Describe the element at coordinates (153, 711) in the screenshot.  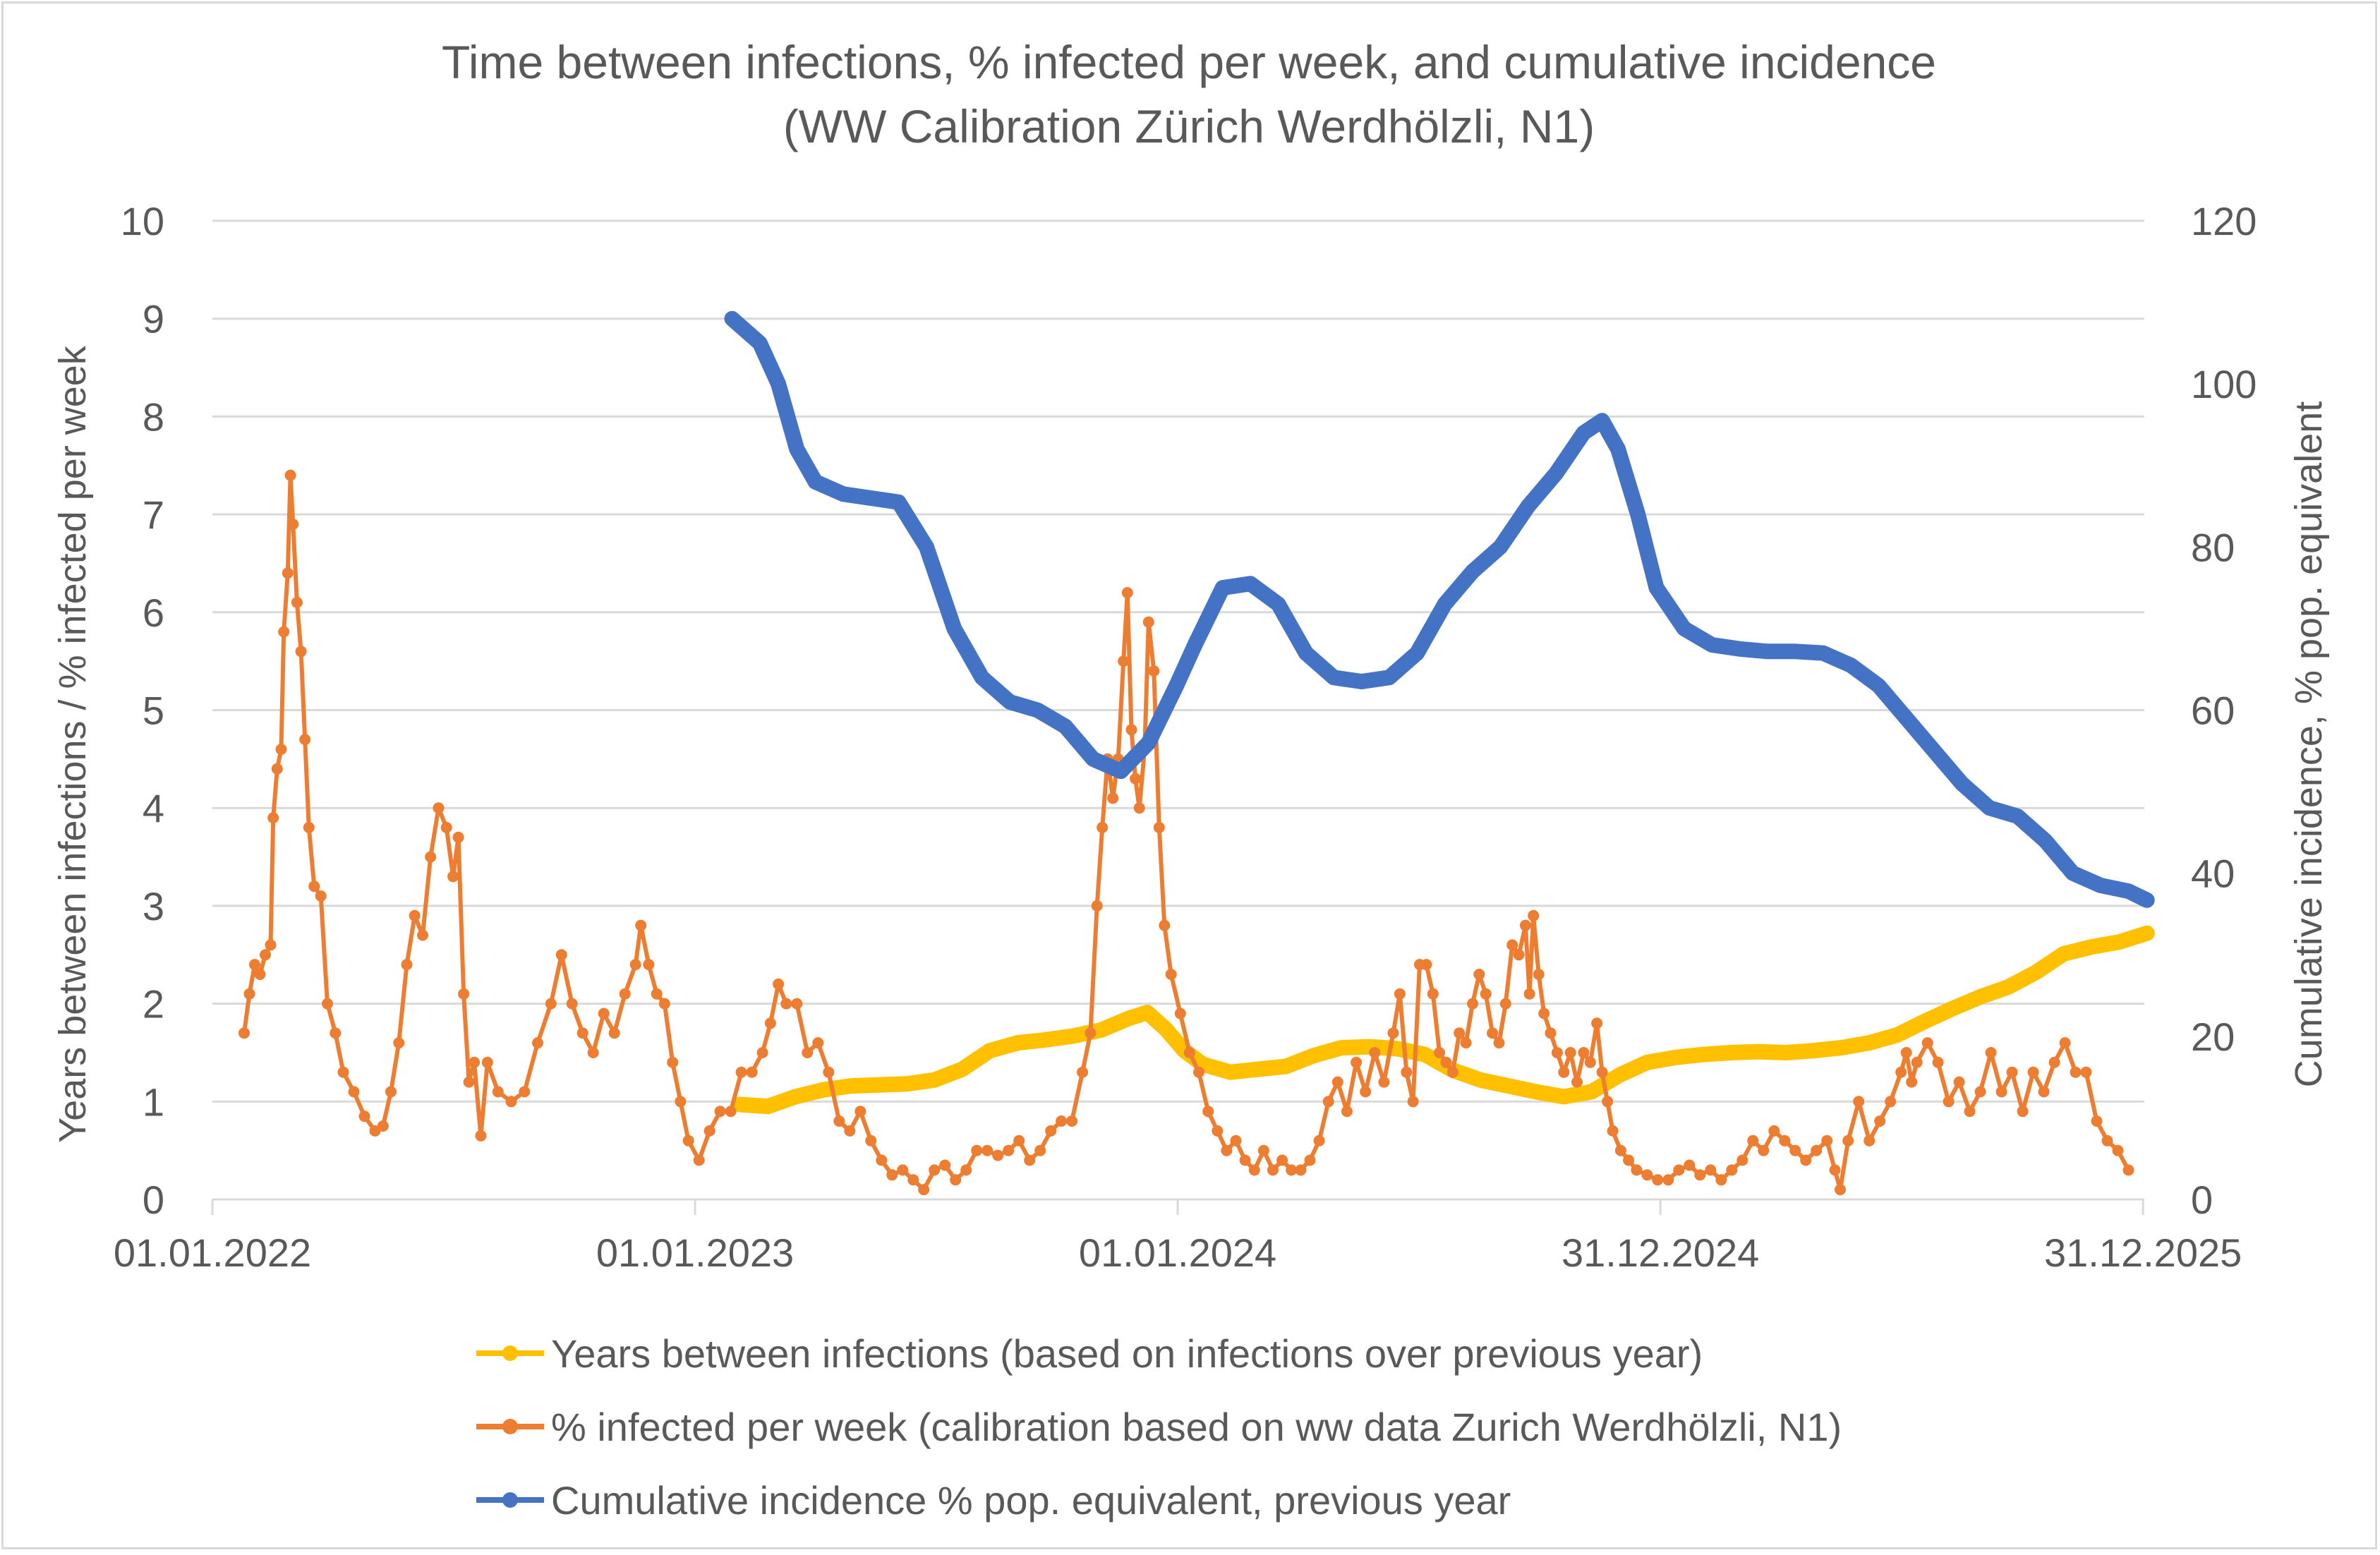
I see `left-tick-label: 5` at that location.